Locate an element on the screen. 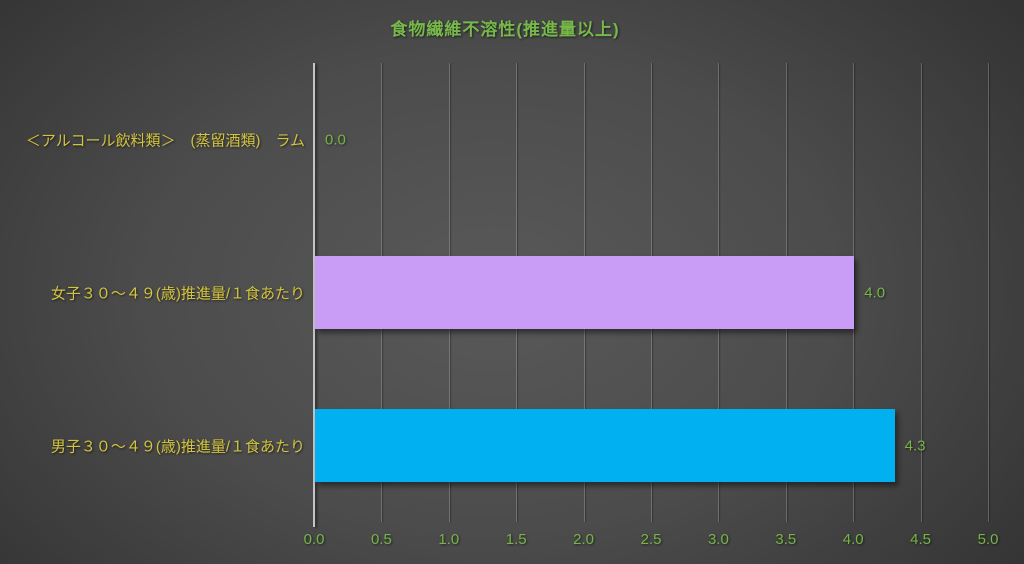 The image size is (1024, 564). x-tick-label-7: 3.5 is located at coordinates (786, 539).